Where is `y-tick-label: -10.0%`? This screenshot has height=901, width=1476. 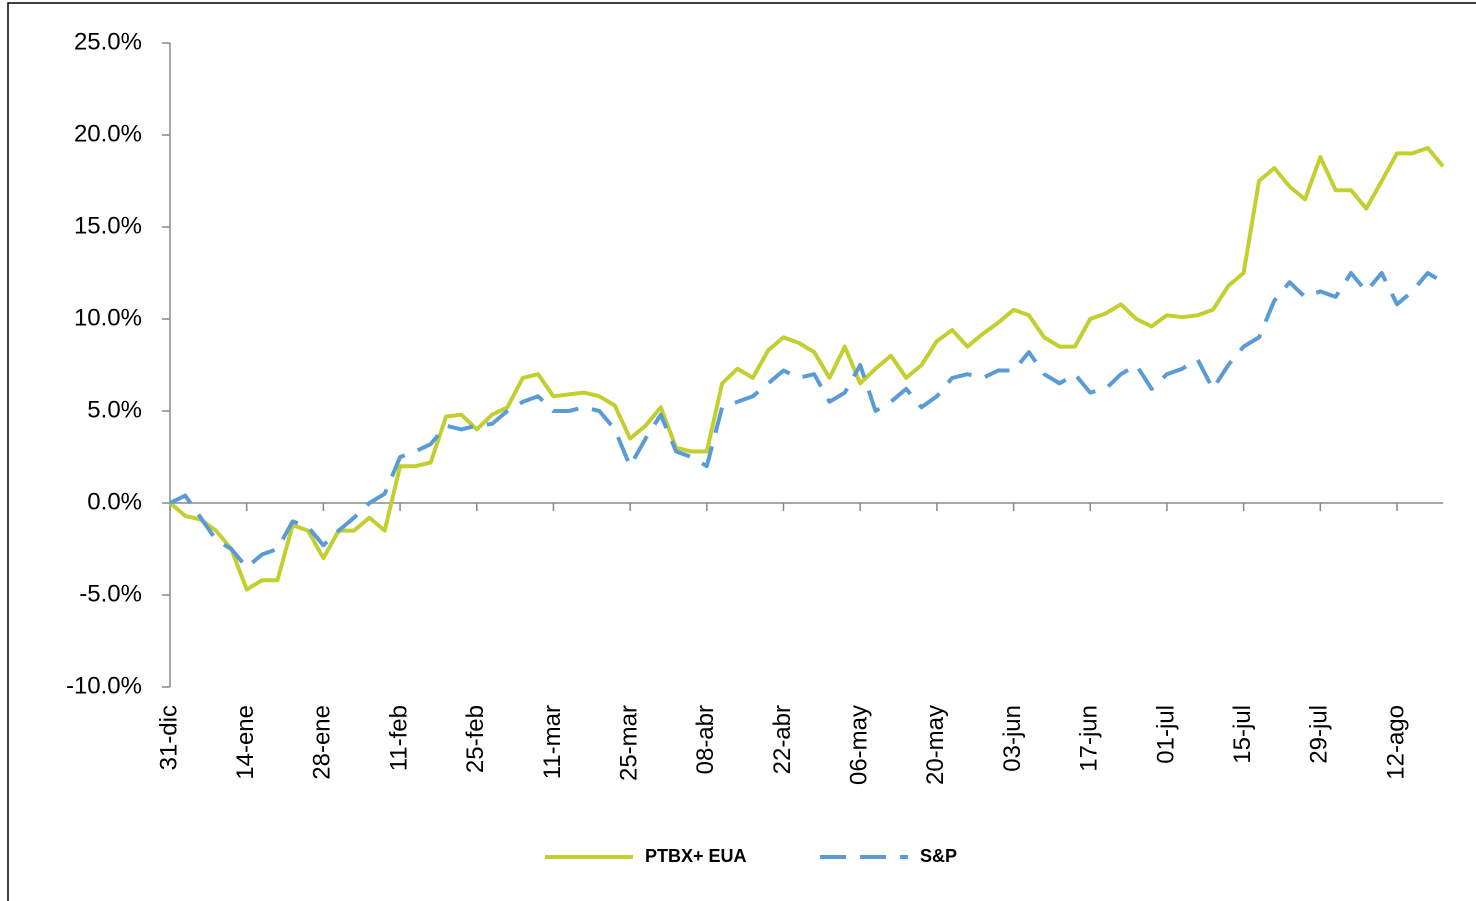 y-tick-label: -10.0% is located at coordinates (104, 685).